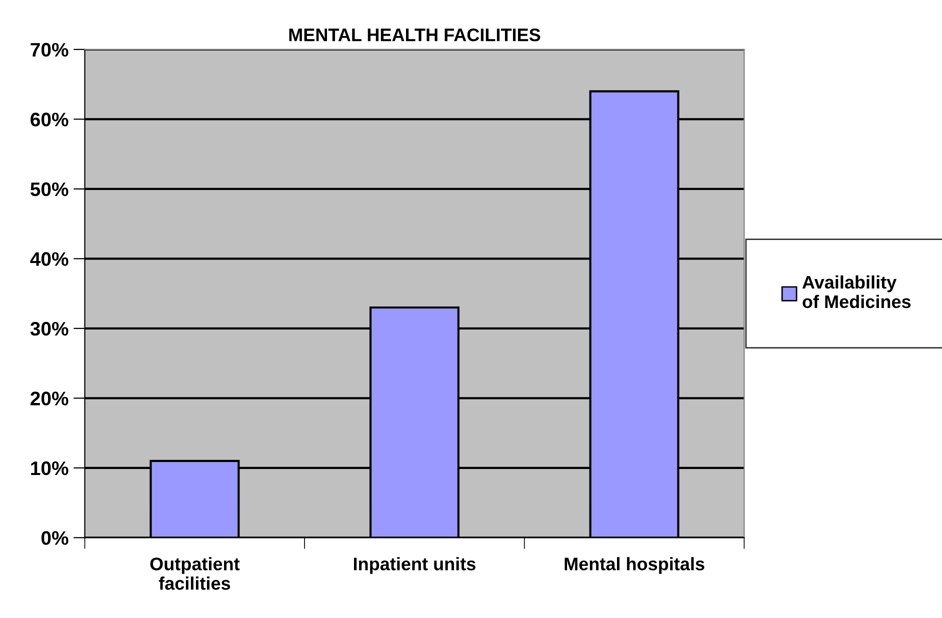 This screenshot has width=942, height=618. What do you see at coordinates (634, 565) in the screenshot?
I see `x-tick-label: Mental hospitals` at bounding box center [634, 565].